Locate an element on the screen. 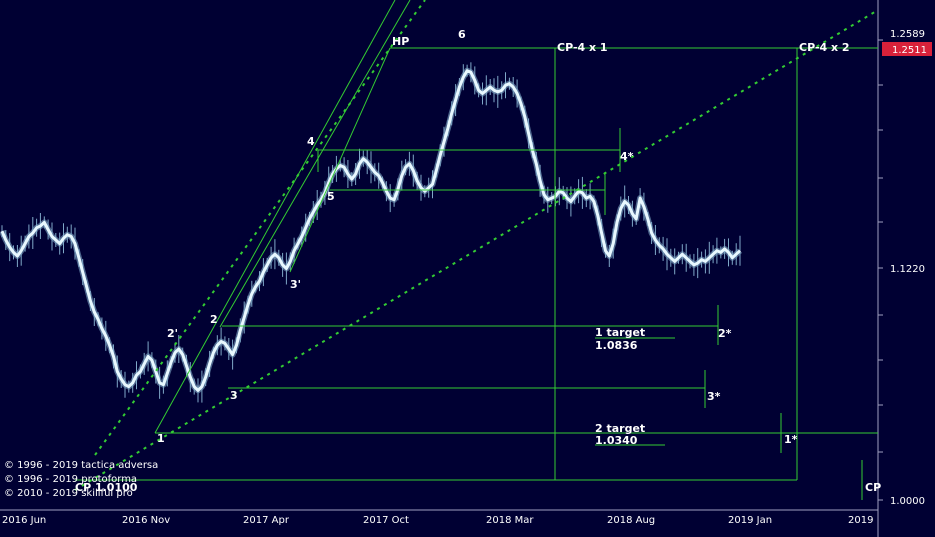  wave-label-hp: HP is located at coordinates (400, 41).